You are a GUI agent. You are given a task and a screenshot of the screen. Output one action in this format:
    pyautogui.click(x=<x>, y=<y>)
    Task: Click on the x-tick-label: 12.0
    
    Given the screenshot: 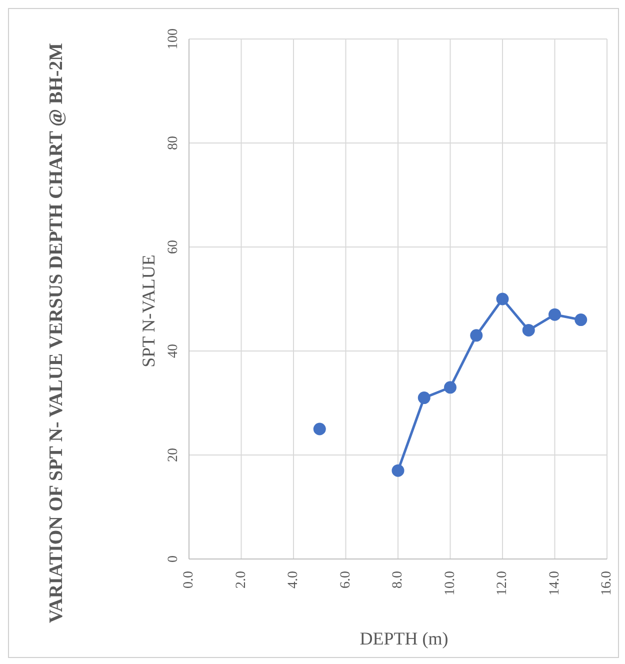 What is the action you would take?
    pyautogui.click(x=502, y=583)
    